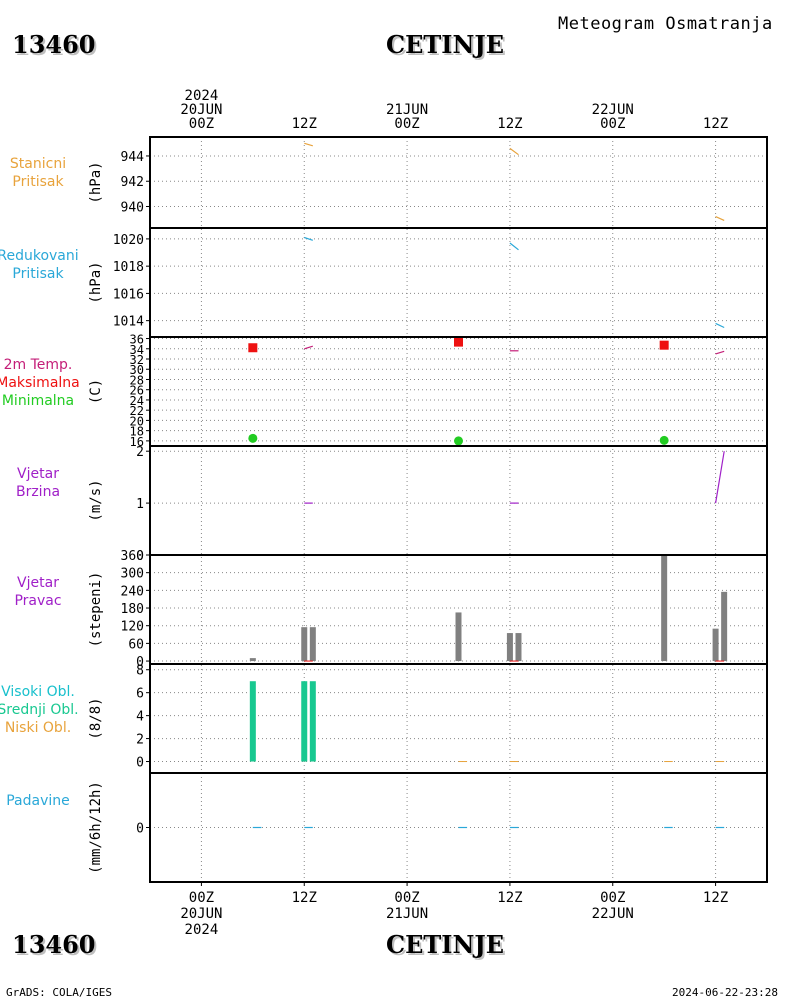 Image resolution: width=800 pixels, height=1000 pixels. I want to click on y-tick-label: 22, so click(137, 411).